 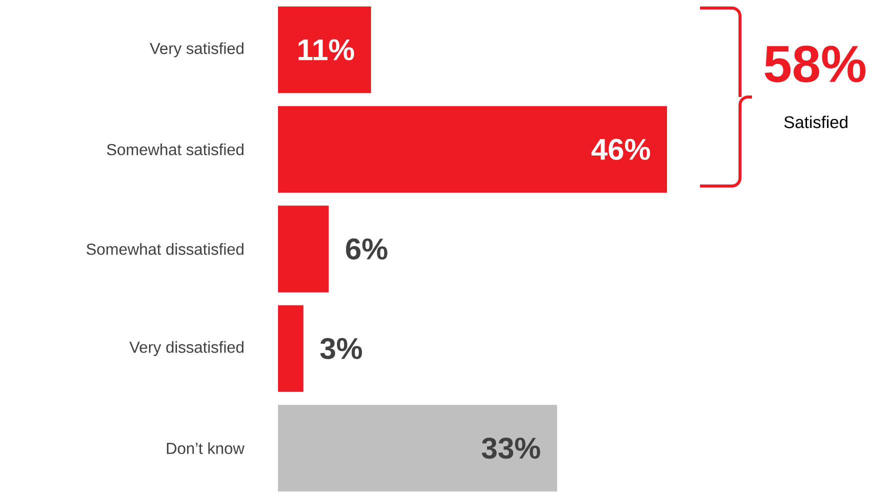 I want to click on data-label: 11%, so click(x=326, y=49).